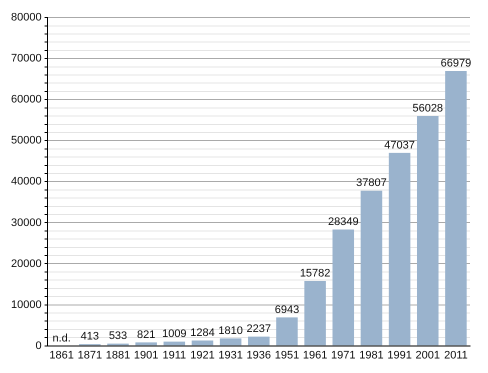 The width and height of the screenshot is (488, 373). What do you see at coordinates (90, 336) in the screenshot?
I see `data-label: 413` at bounding box center [90, 336].